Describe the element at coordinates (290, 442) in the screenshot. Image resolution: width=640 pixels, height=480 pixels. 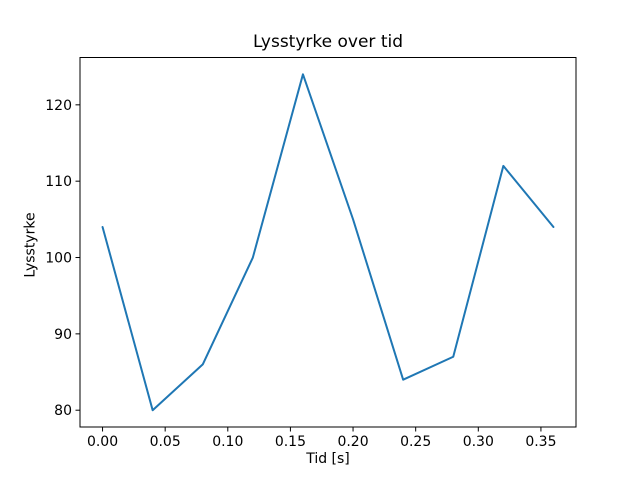
I see `x-tick-label: 0.15` at that location.